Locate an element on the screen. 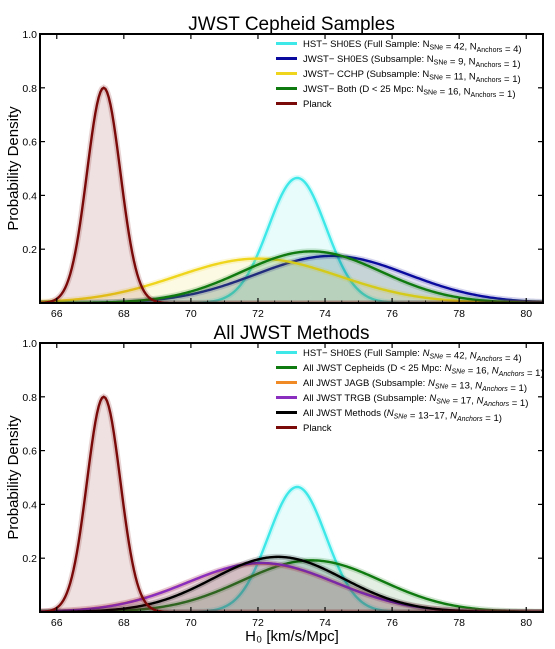  series-fill-all-jwst-methods is located at coordinates (291, 584).